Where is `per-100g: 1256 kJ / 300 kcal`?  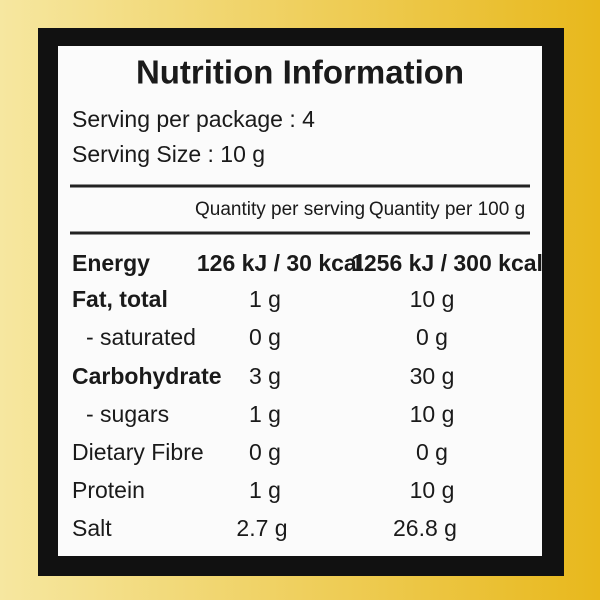 per-100g: 1256 kJ / 300 kcal is located at coordinates (447, 263).